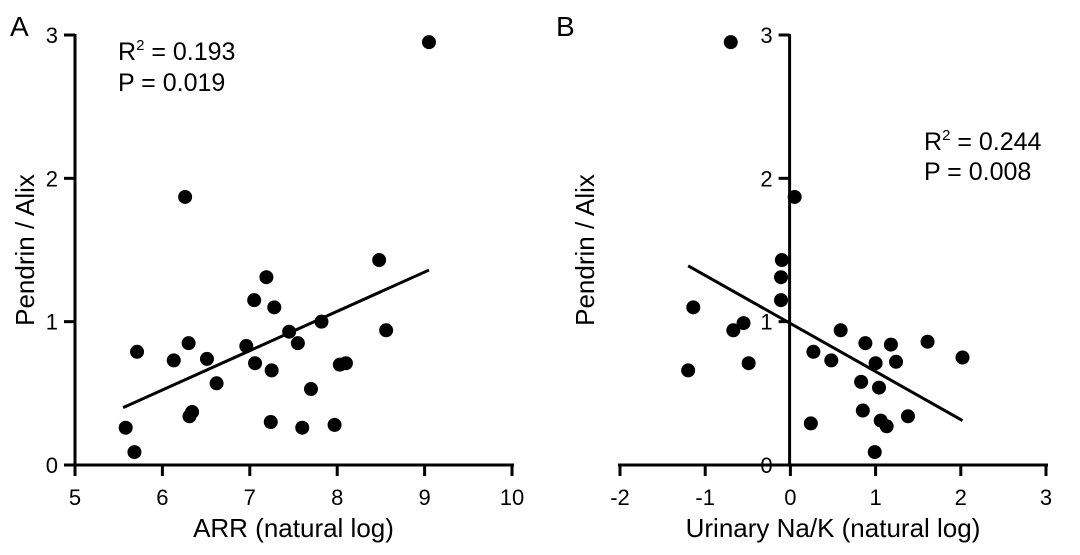  What do you see at coordinates (790, 497) in the screenshot?
I see `x-tick-label: 0` at bounding box center [790, 497].